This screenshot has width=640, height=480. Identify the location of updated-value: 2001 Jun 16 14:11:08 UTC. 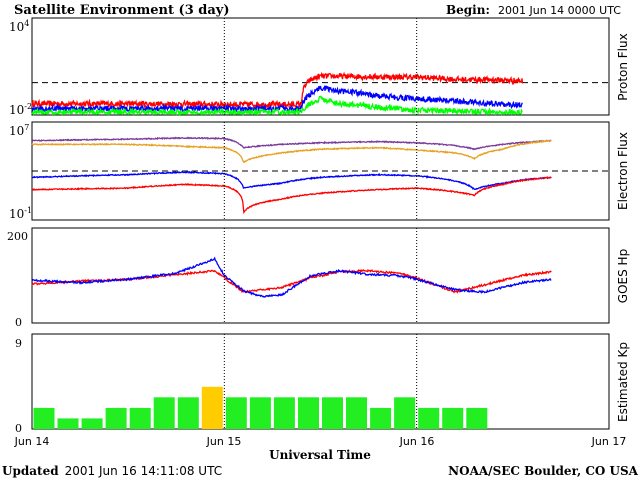
(144, 471).